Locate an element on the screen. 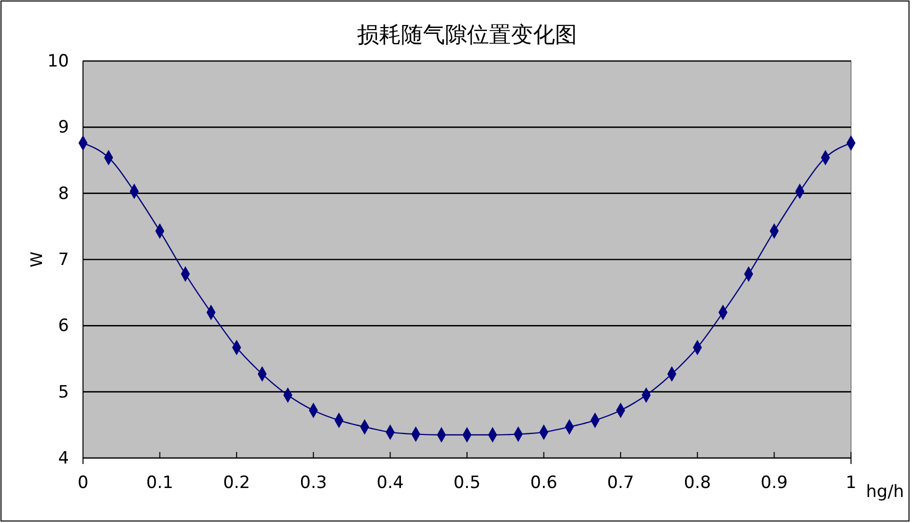 The width and height of the screenshot is (912, 523). x-axis-title: hg/h is located at coordinates (885, 492).